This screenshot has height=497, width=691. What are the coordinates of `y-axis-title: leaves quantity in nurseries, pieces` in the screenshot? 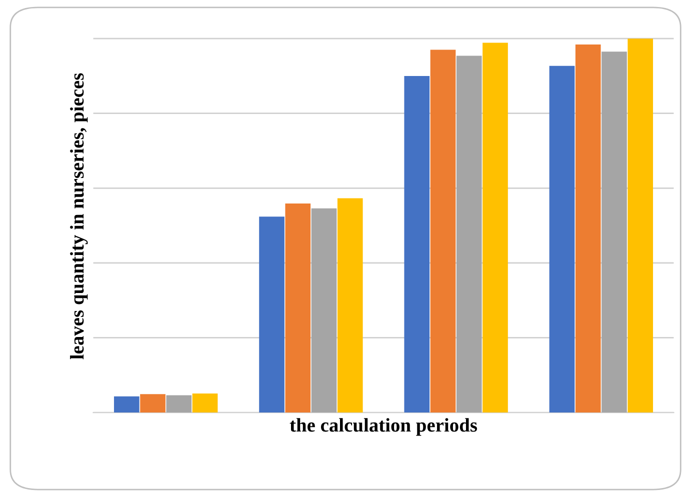 It's located at (79, 216).